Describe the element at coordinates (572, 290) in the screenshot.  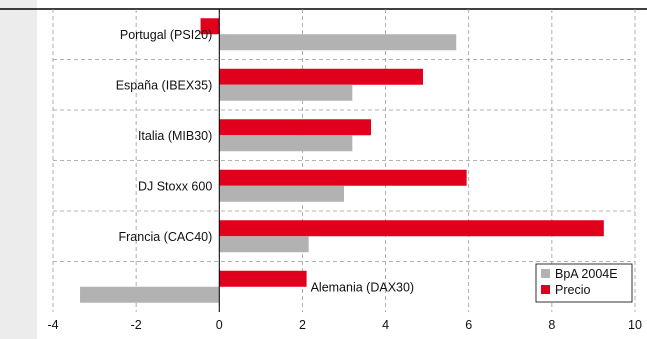
I see `legend-label-precio: Precio` at that location.